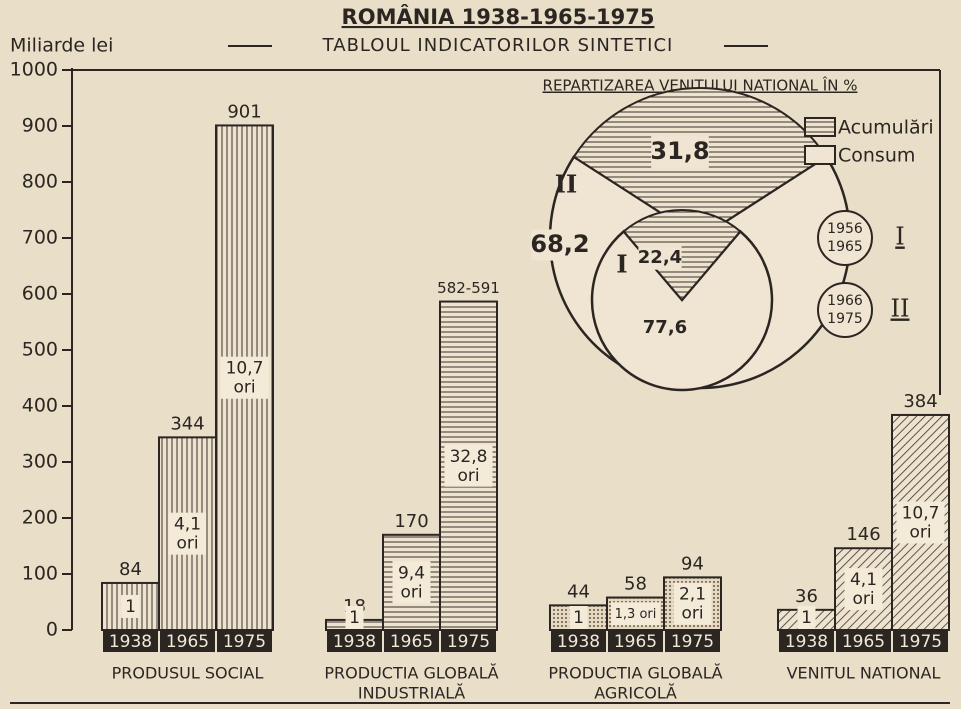  What do you see at coordinates (498, 16) in the screenshot?
I see `chart-title: ROMÂNIA 1938-1965-1975` at bounding box center [498, 16].